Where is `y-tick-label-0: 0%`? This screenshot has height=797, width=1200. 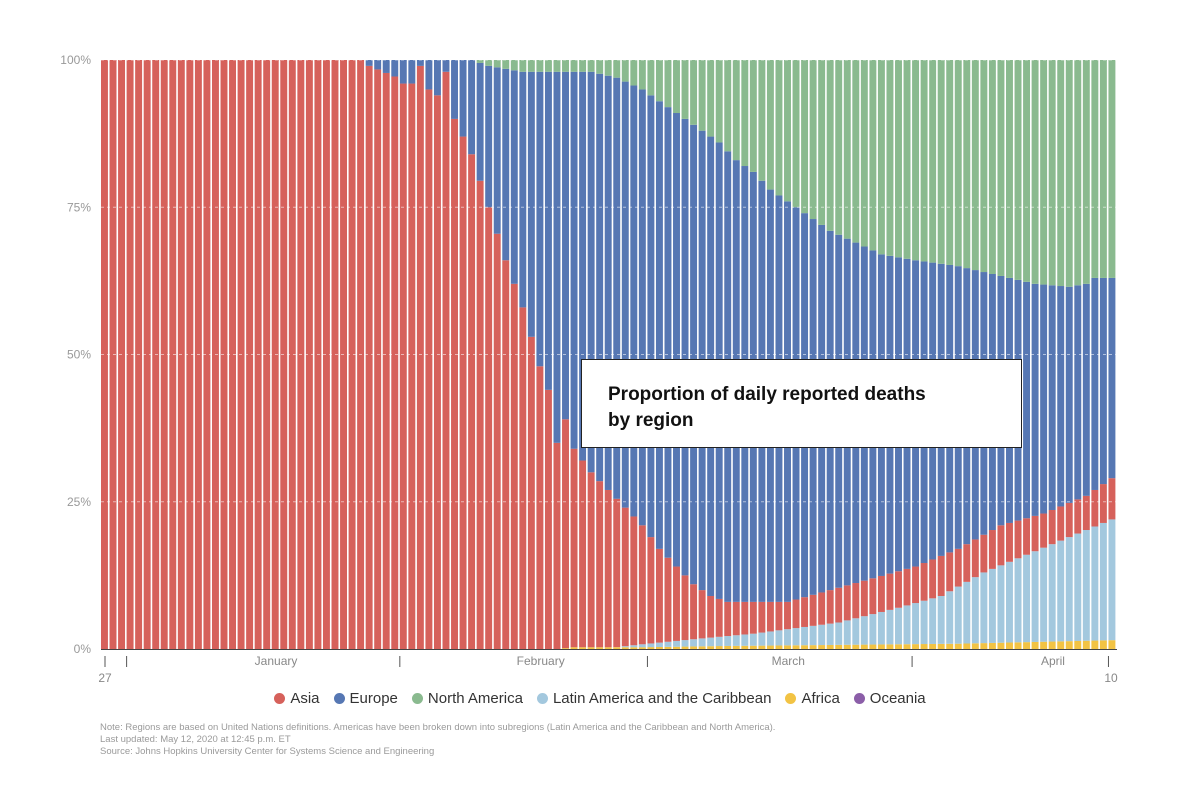 y-tick-label-0: 0% is located at coordinates (83, 649).